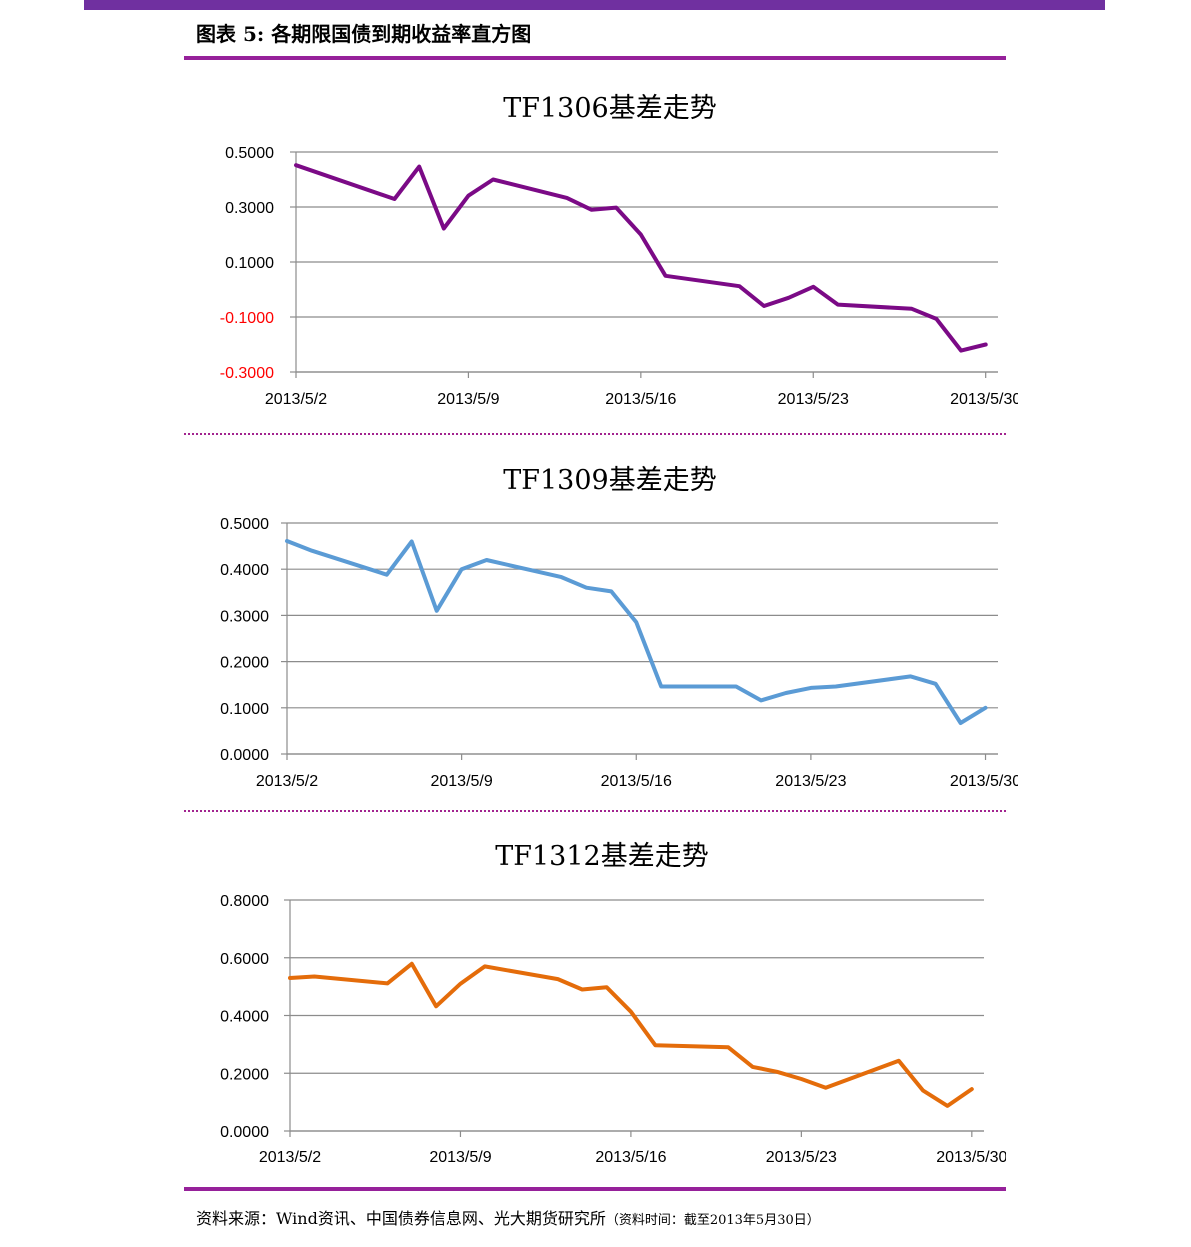 The width and height of the screenshot is (1191, 1247). What do you see at coordinates (247, 318) in the screenshot?
I see `y-tick-label: -0.1000` at bounding box center [247, 318].